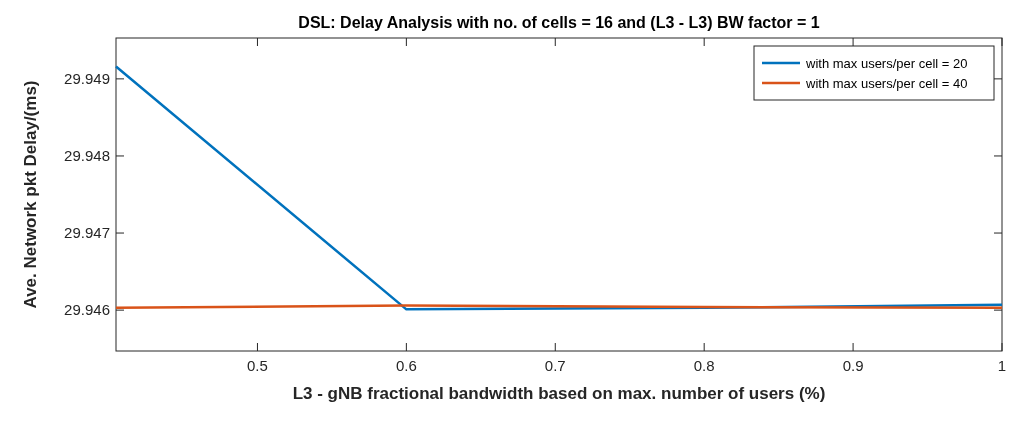 The width and height of the screenshot is (1014, 421). What do you see at coordinates (406, 365) in the screenshot?
I see `x-tick-label: 0.6` at bounding box center [406, 365].